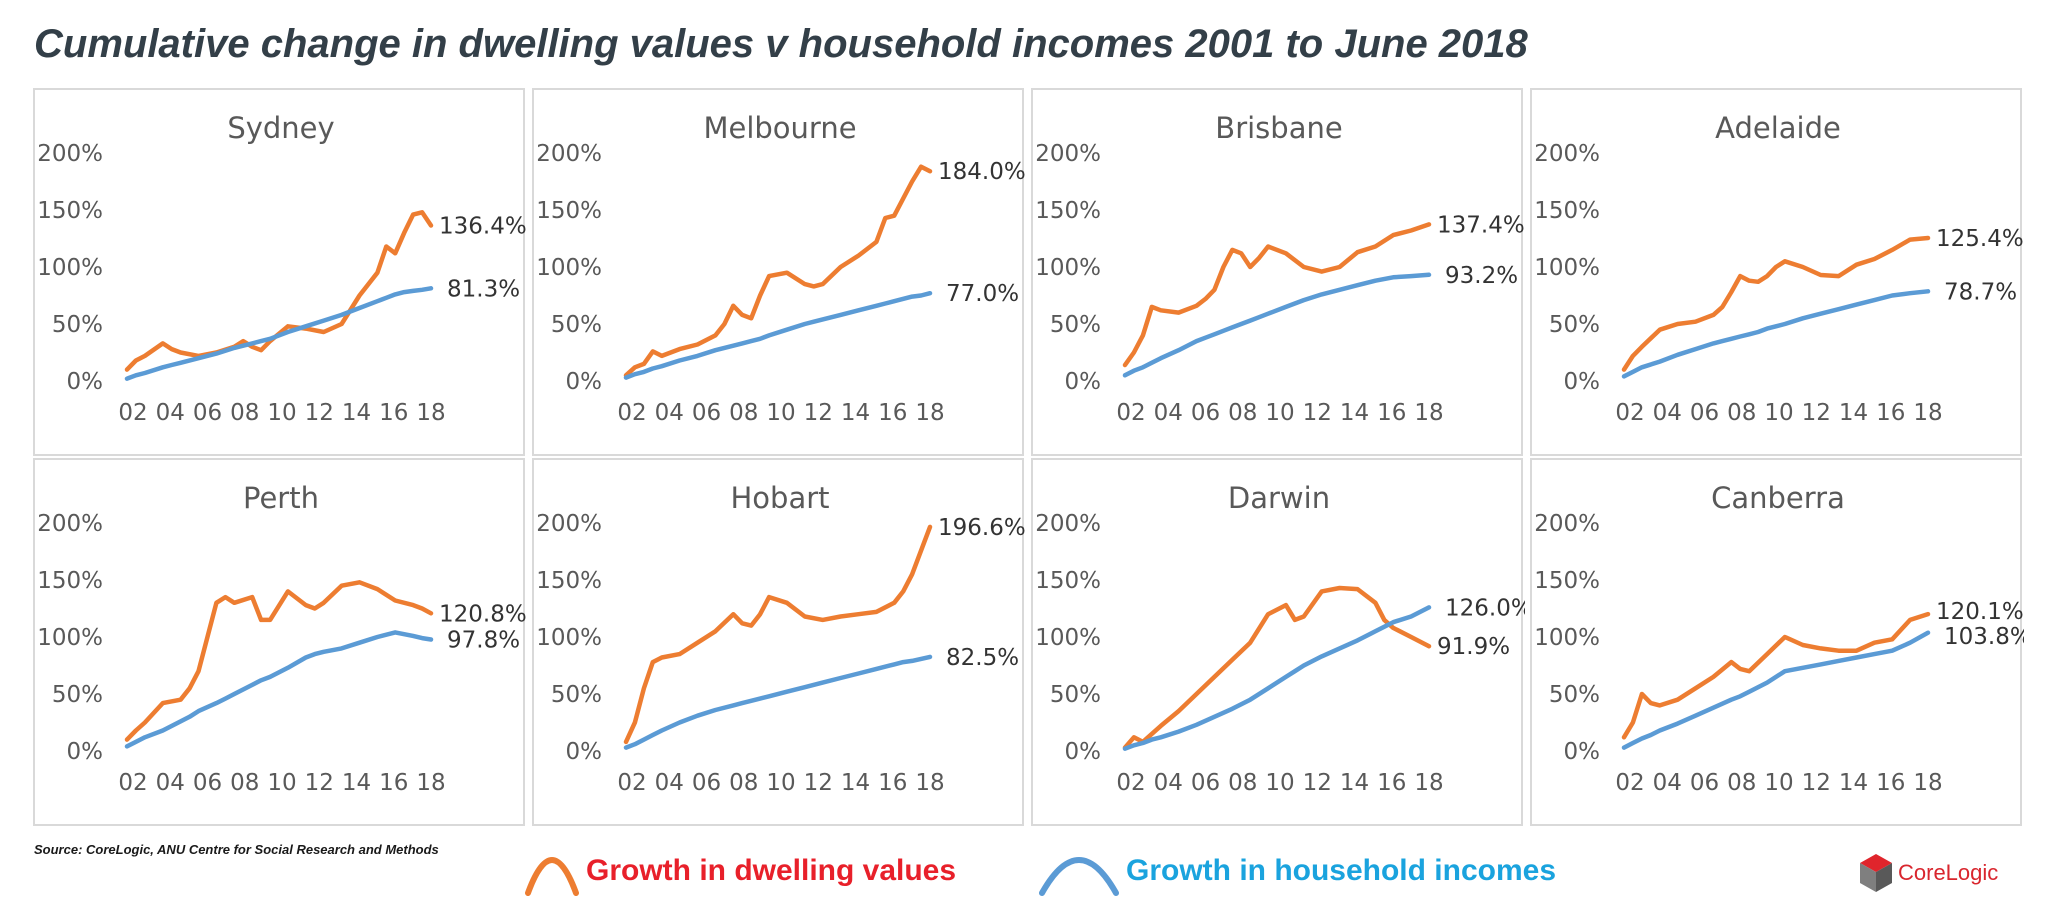  I want to click on legend-label-dwelling: Growth in dwelling values, so click(771, 870).